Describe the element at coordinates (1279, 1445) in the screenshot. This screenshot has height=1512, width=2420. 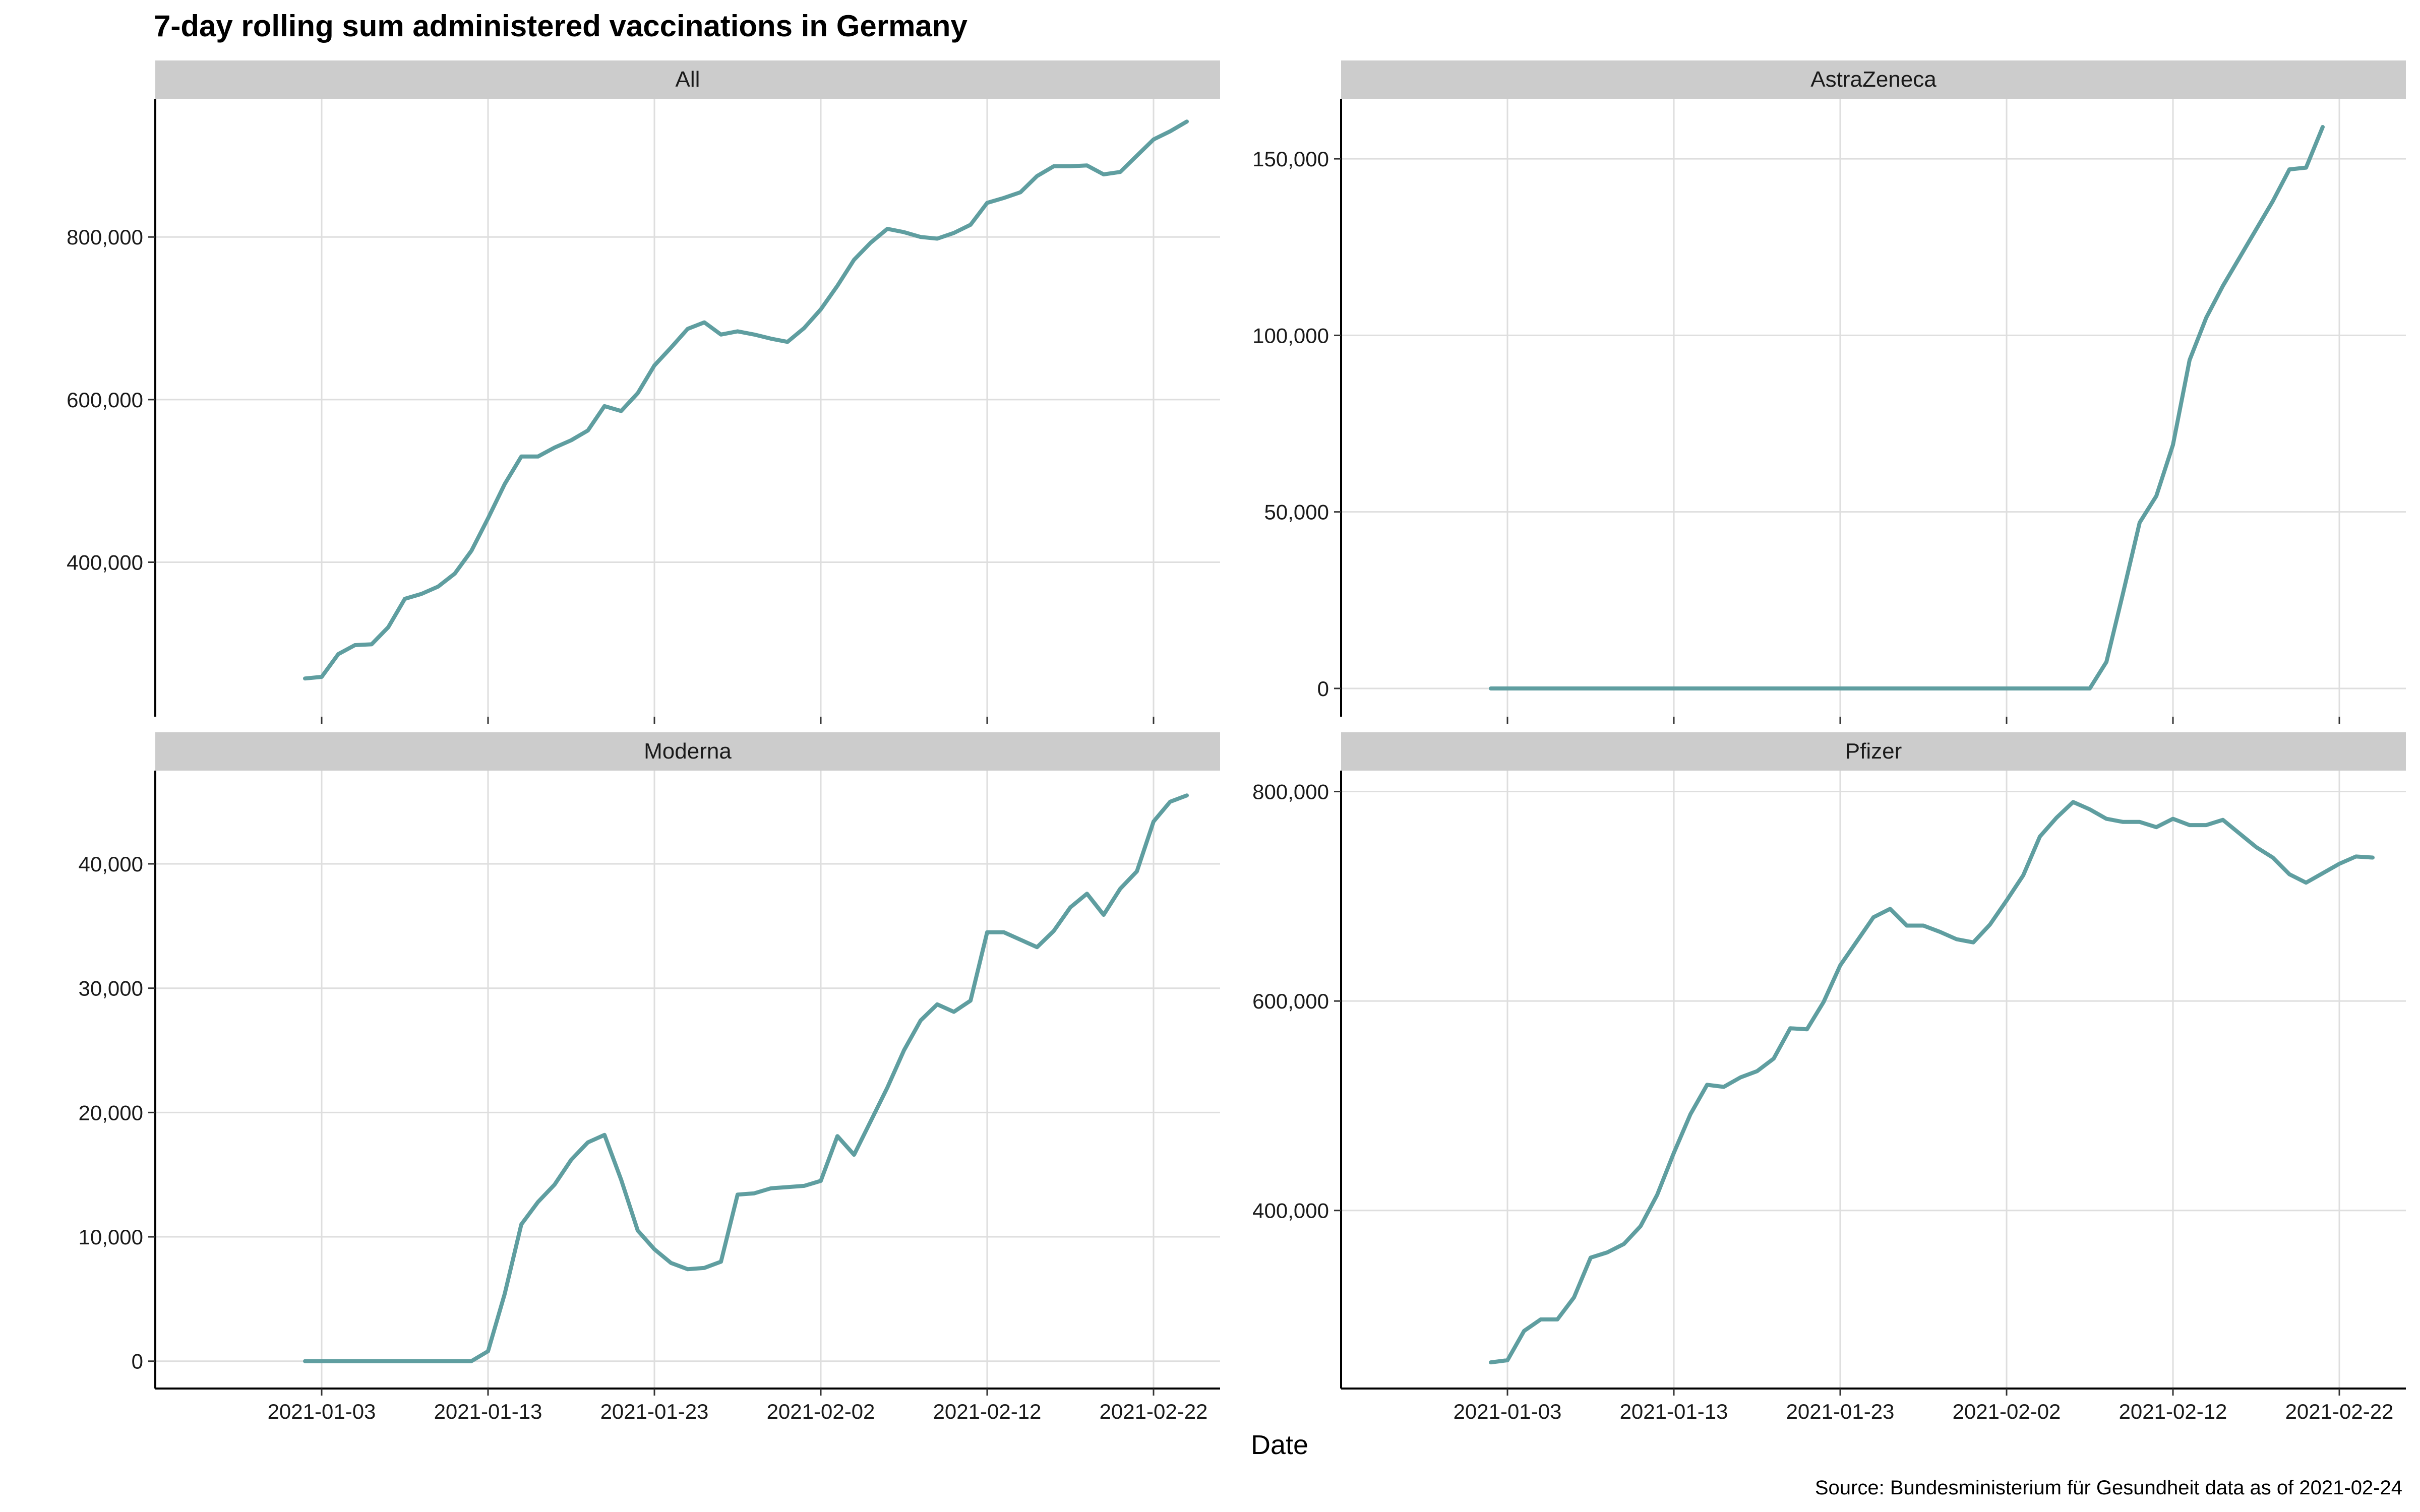
I see `x-axis-title: Date` at that location.